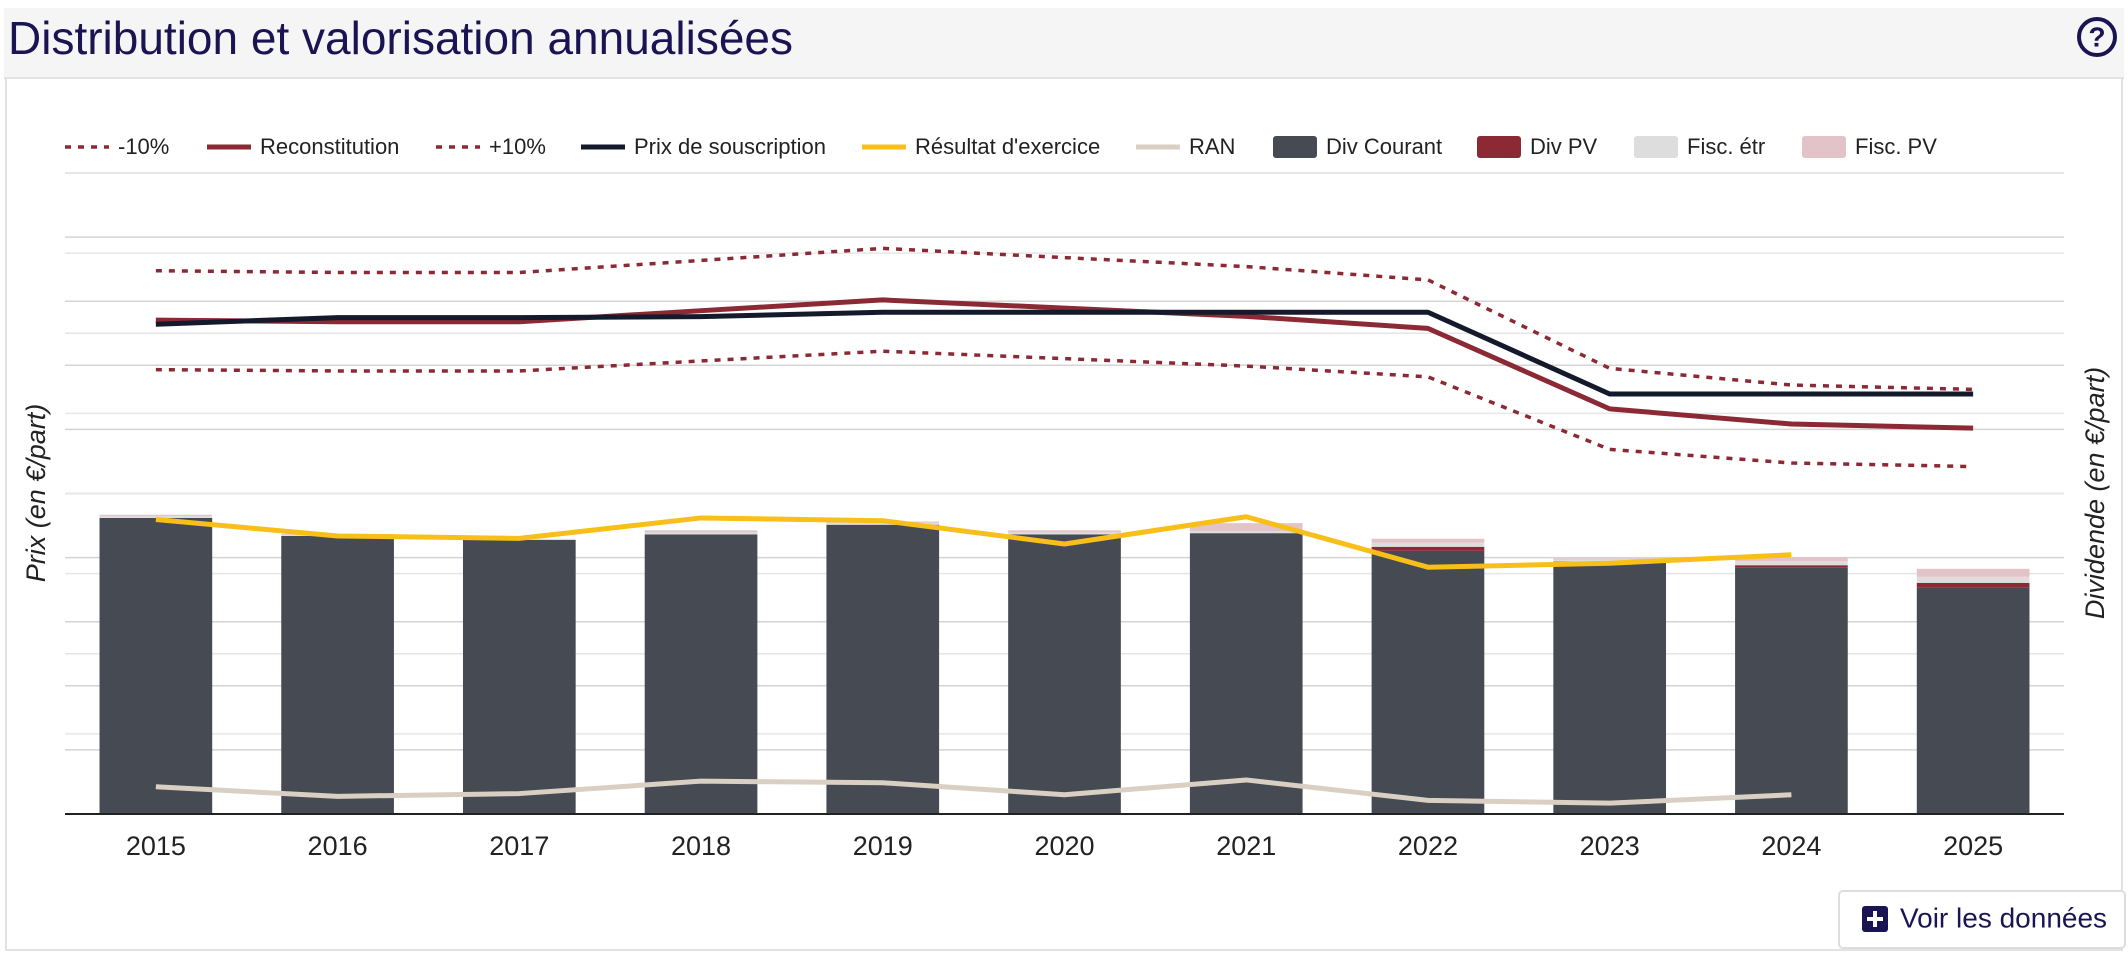 The width and height of the screenshot is (2128, 964). What do you see at coordinates (1212, 146) in the screenshot?
I see `legend-label: RAN` at bounding box center [1212, 146].